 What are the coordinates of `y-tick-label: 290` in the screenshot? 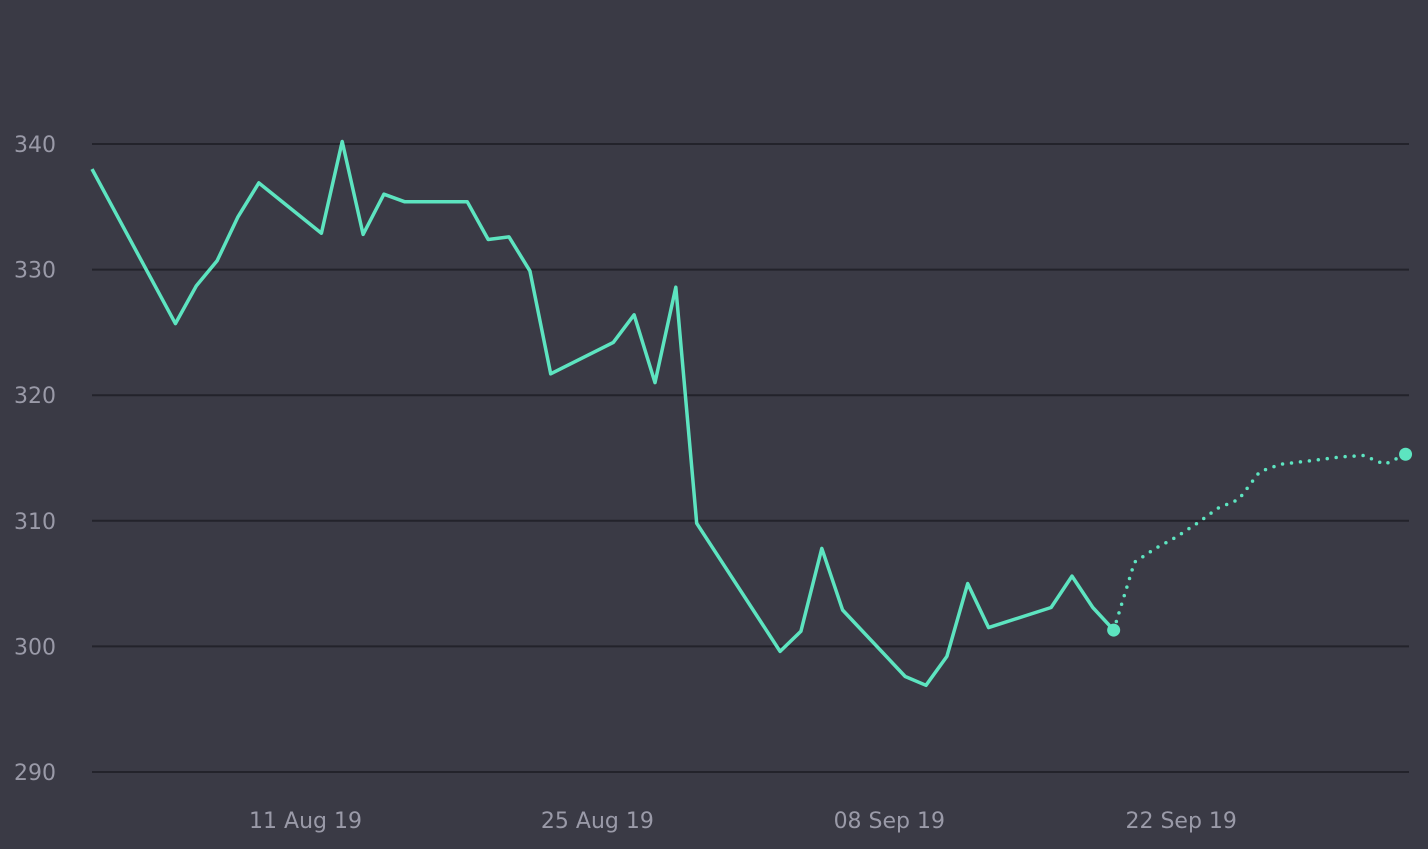 It's located at (35, 773).